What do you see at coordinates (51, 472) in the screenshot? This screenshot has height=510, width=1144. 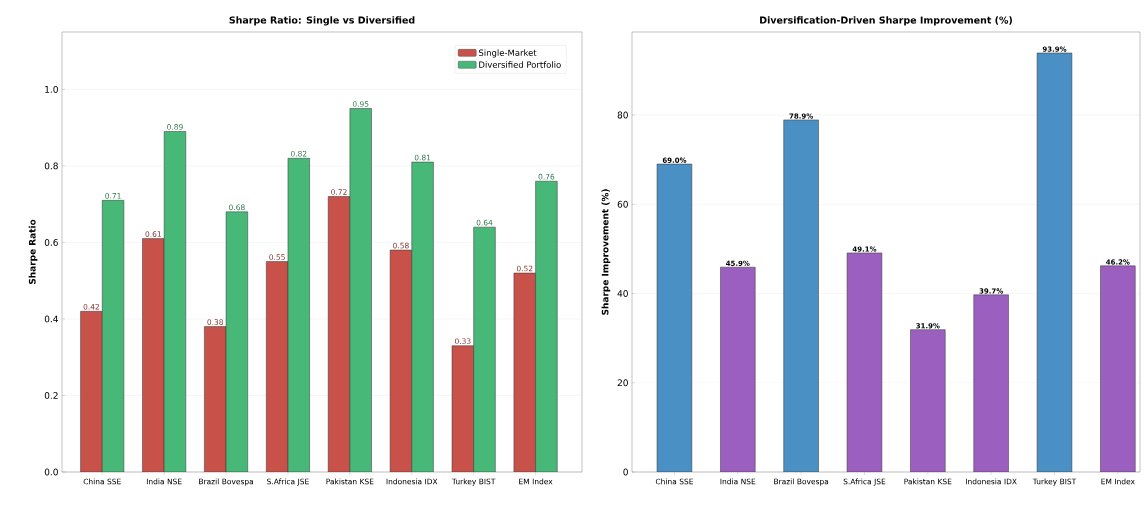 I see `y-tick-label: 0.0` at bounding box center [51, 472].